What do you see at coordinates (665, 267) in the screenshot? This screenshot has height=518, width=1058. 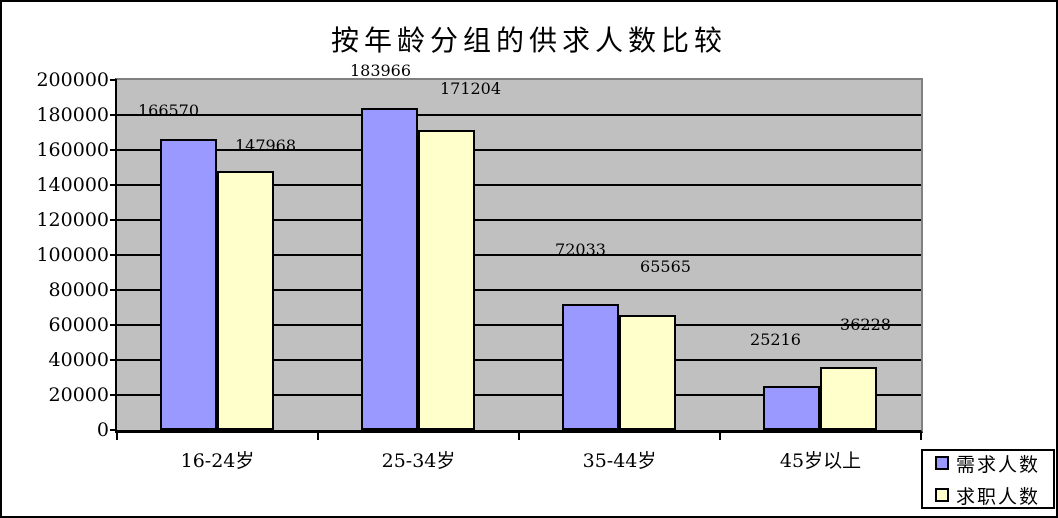 I see `value-label-求职人数-35-44岁: 65565` at bounding box center [665, 267].